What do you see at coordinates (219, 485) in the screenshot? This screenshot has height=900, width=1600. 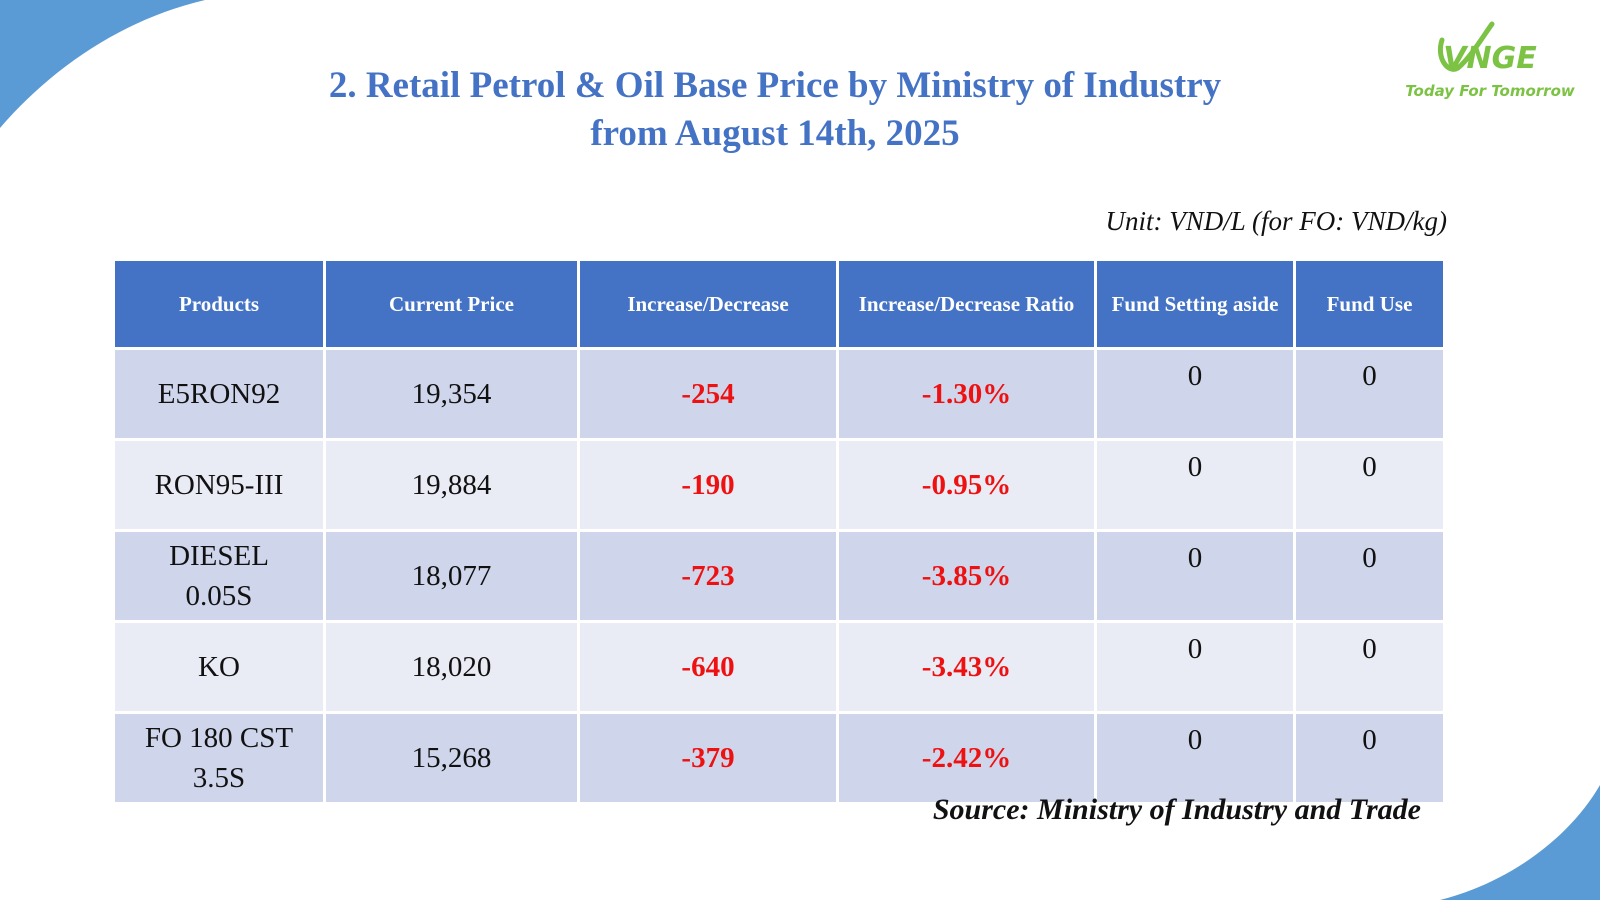 I see `product-cell: RON95-III` at bounding box center [219, 485].